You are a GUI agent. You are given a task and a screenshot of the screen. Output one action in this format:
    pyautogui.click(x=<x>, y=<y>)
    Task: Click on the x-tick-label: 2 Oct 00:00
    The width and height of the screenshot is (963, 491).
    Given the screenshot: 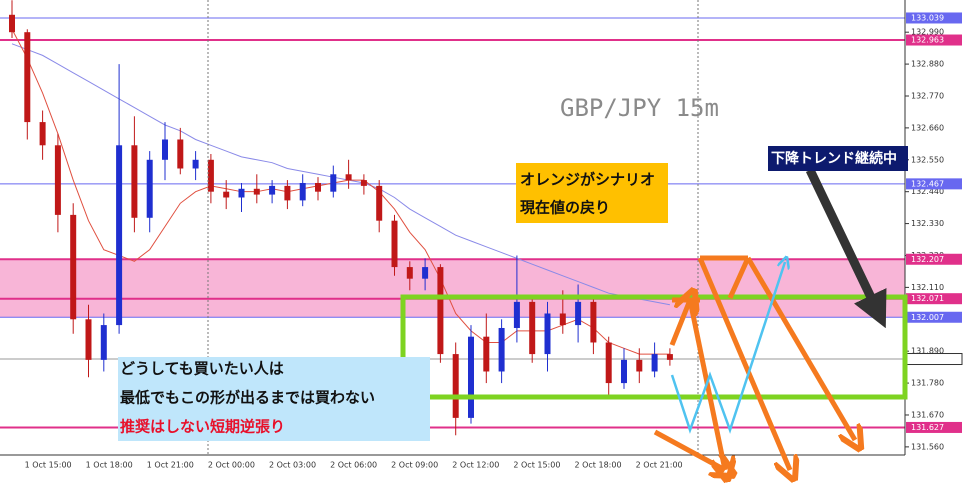 What is the action you would take?
    pyautogui.click(x=231, y=465)
    